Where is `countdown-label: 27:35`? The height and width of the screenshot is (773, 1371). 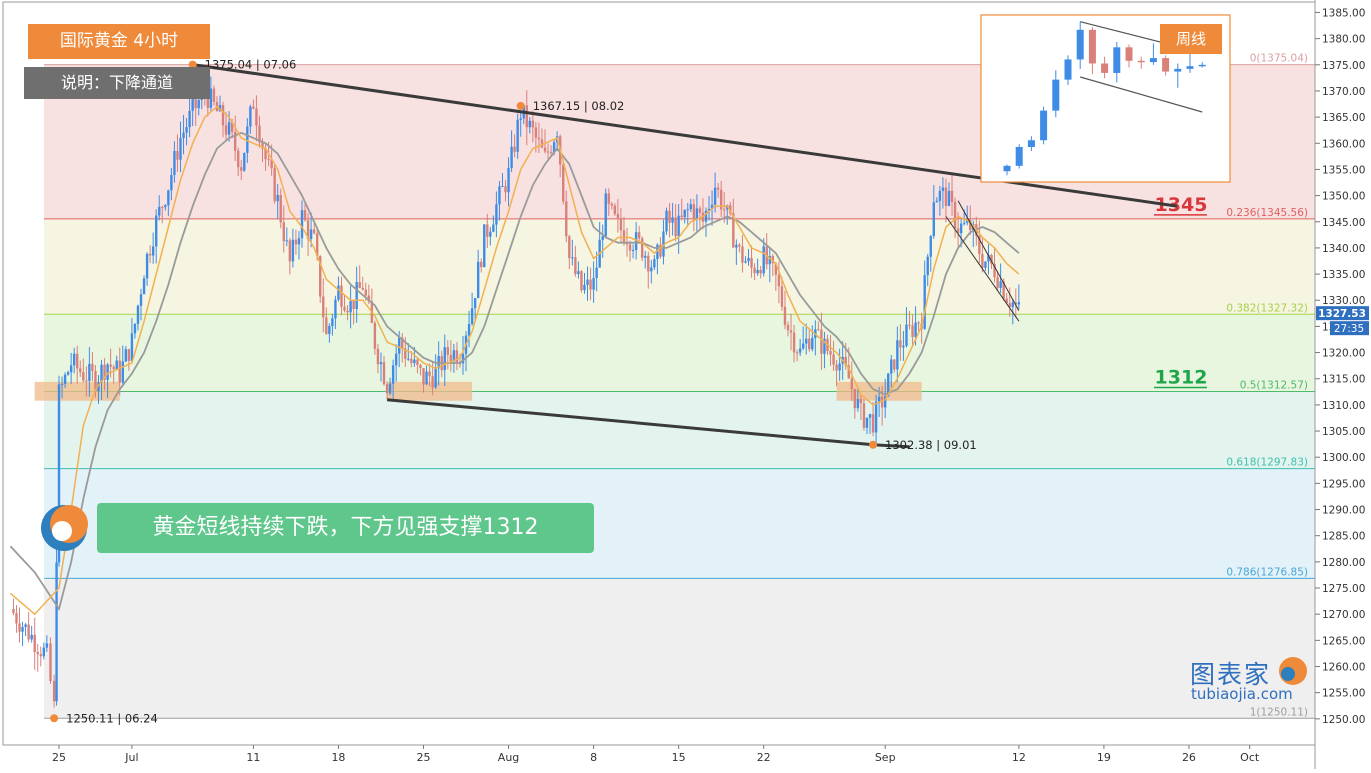 countdown-label: 27:35 is located at coordinates (1349, 329).